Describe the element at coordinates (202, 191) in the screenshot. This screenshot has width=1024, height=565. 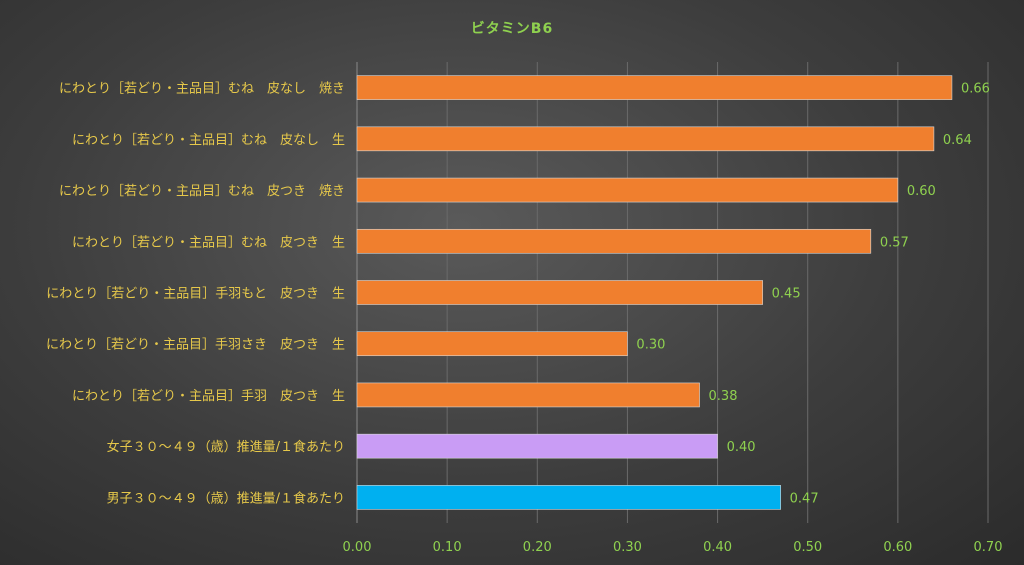
I see `category-label: にわとり［若どり・主品目］むね 皮つき 焼き` at that location.